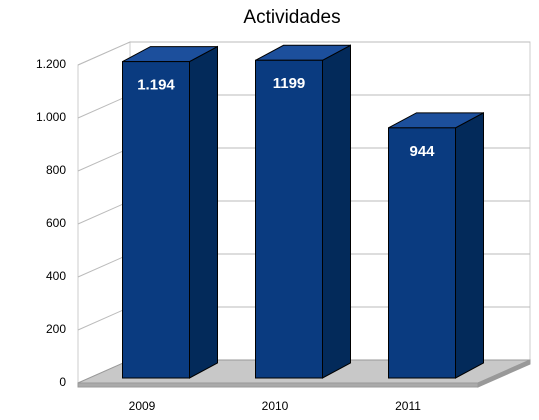 This screenshot has width=539, height=420. What do you see at coordinates (291, 17) in the screenshot?
I see `chart-title: Actividades` at bounding box center [291, 17].